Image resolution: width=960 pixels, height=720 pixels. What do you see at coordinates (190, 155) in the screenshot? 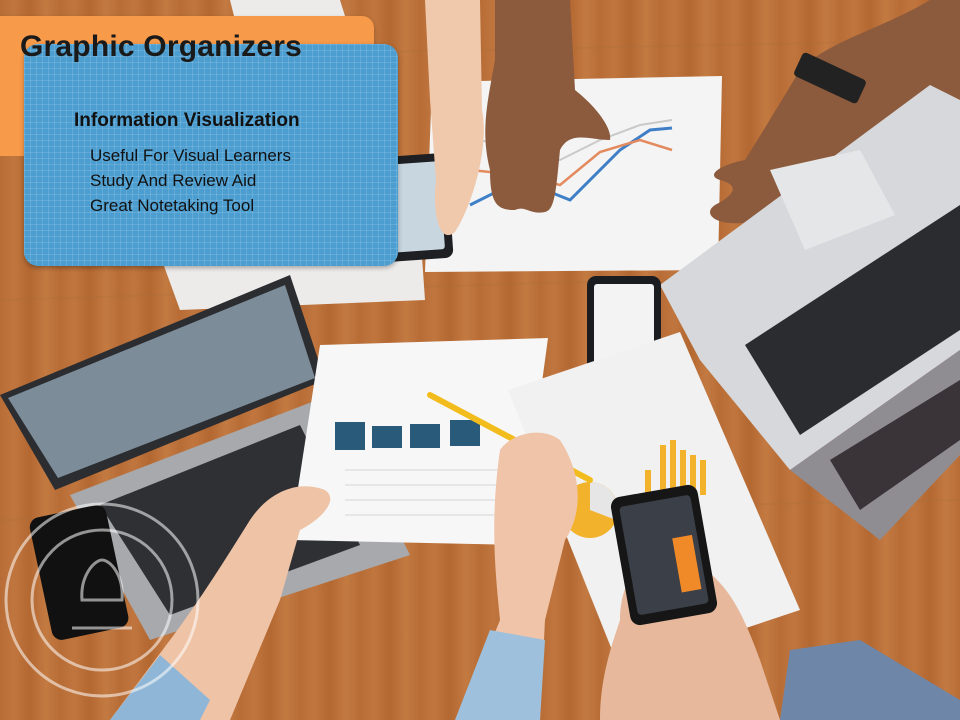
I see `list-item: Useful For Visual Learners` at bounding box center [190, 155].